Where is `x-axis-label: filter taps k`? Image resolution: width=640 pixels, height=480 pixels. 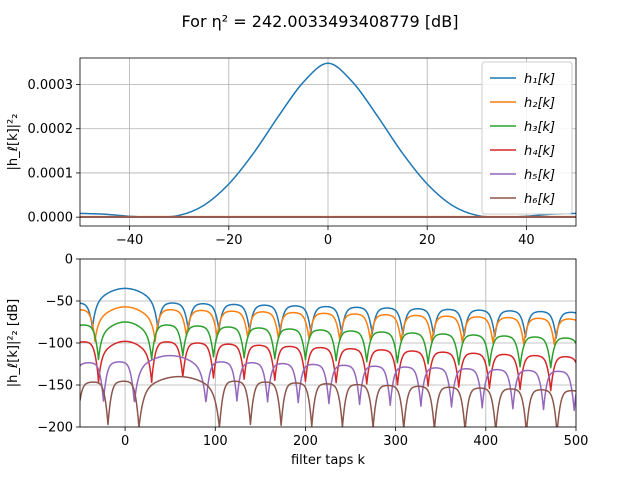 x-axis-label: filter taps k is located at coordinates (328, 460).